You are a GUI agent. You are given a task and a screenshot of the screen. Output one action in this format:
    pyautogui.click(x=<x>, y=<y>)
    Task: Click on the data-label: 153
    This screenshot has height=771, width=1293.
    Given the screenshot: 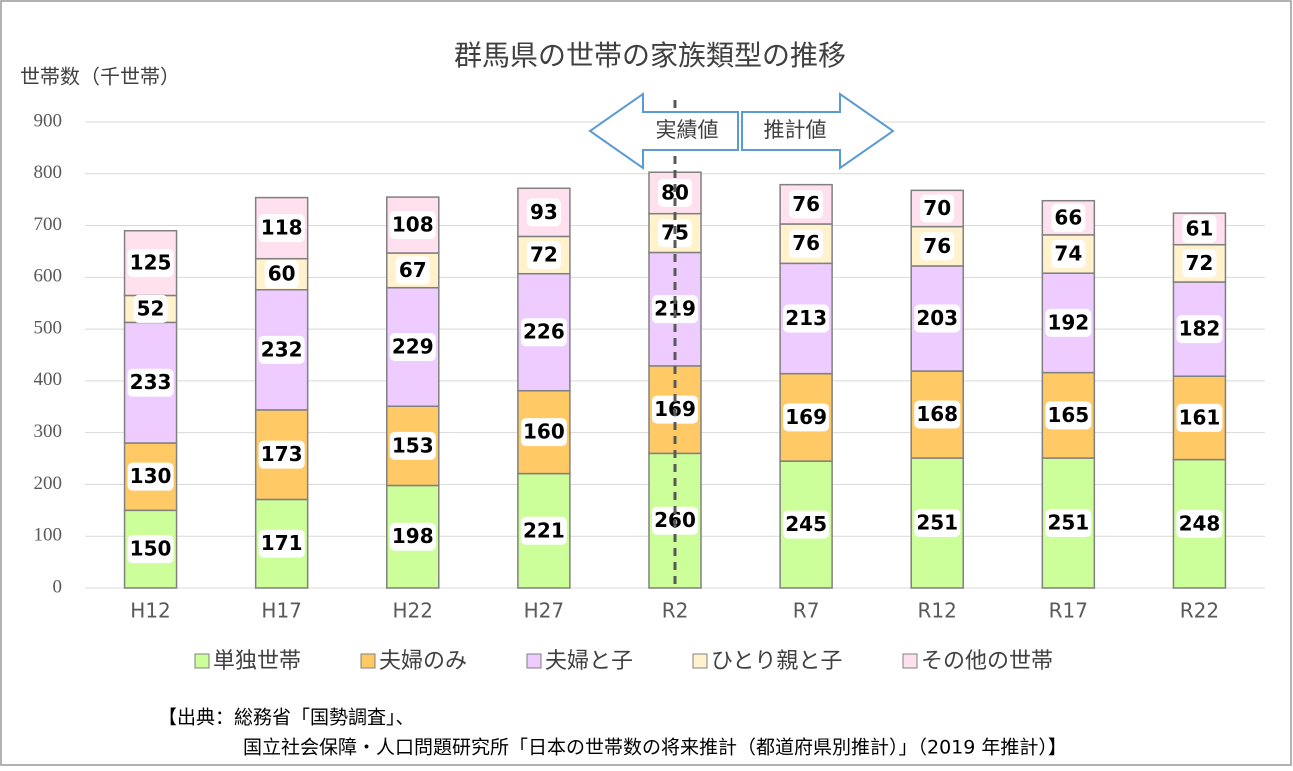 What is the action you would take?
    pyautogui.click(x=412, y=445)
    